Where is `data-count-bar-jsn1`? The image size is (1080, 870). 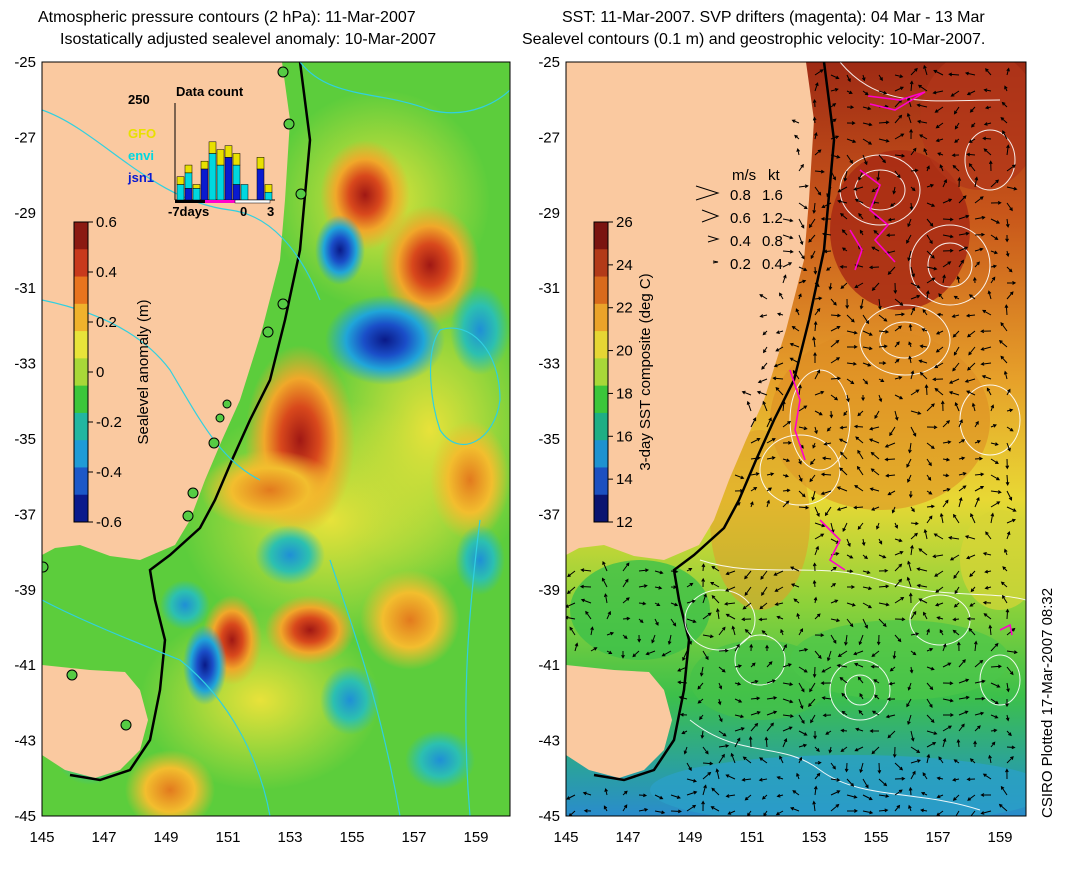 data-count-bar-jsn1 is located at coordinates (204, 184).